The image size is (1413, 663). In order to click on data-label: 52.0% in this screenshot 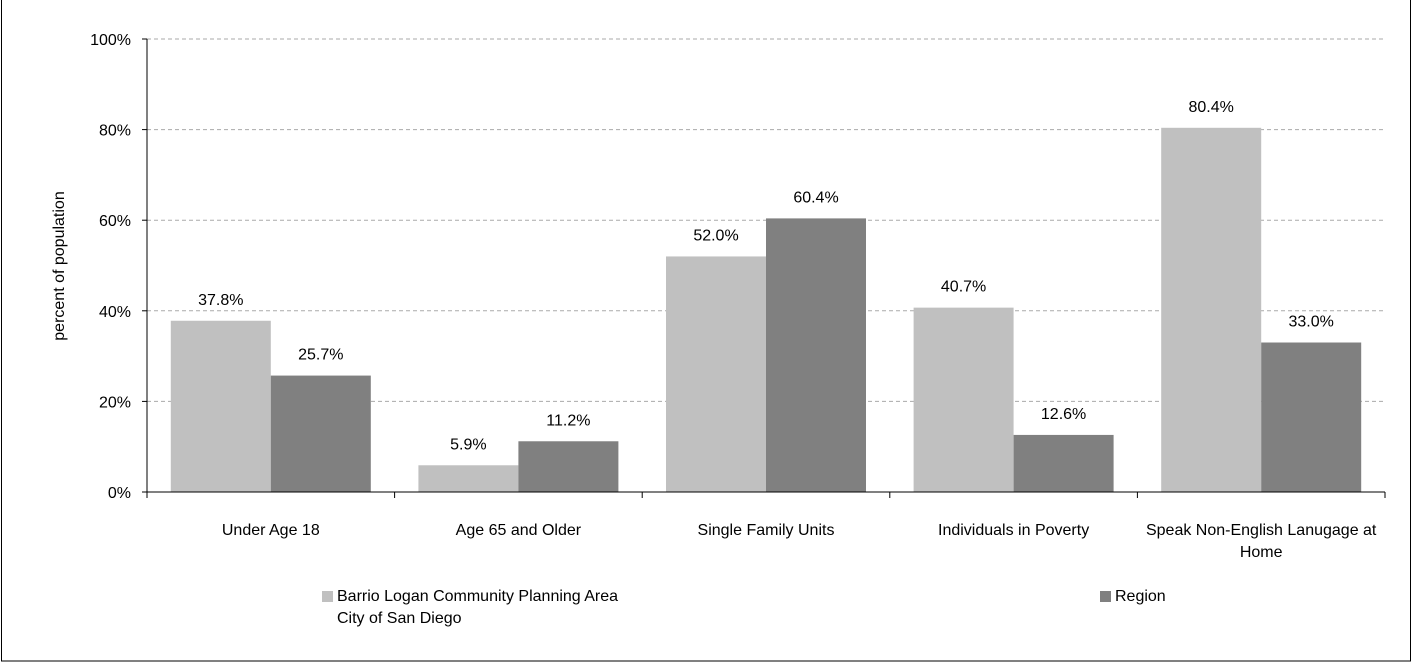, I will do `click(715, 235)`.